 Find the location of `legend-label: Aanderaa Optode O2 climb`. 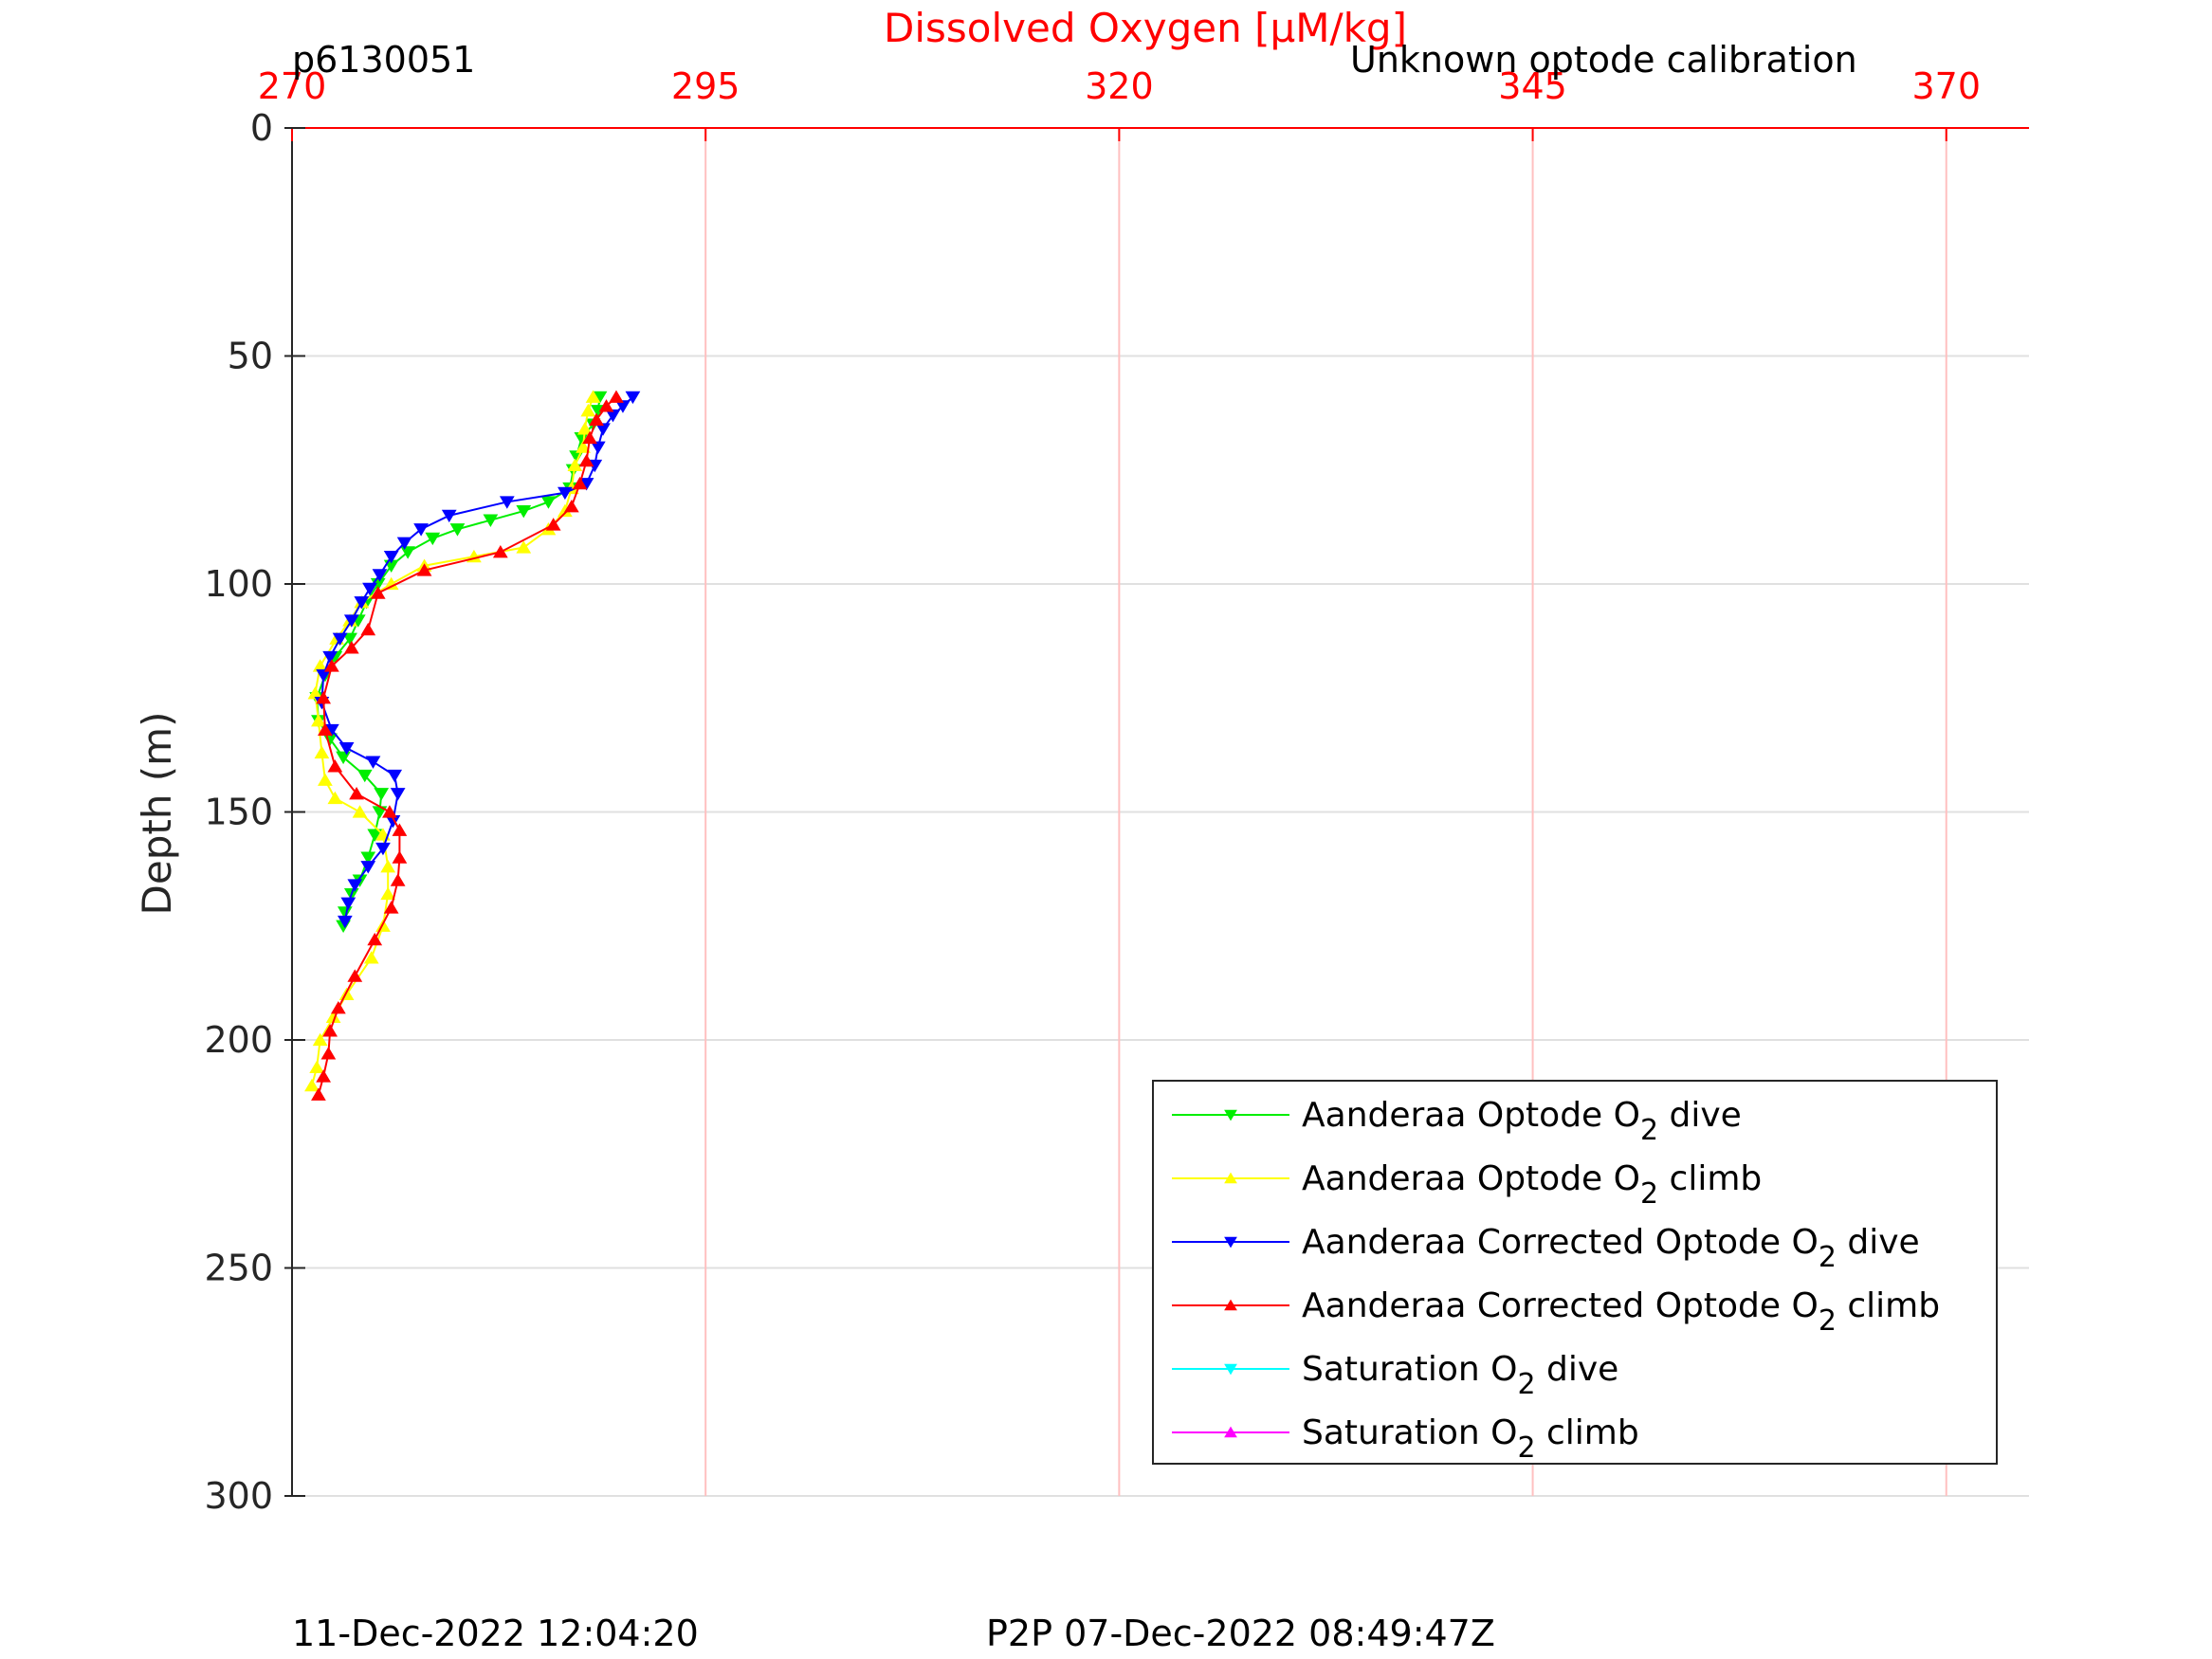

legend-label: Aanderaa Optode O2 climb is located at coordinates (1532, 1185).